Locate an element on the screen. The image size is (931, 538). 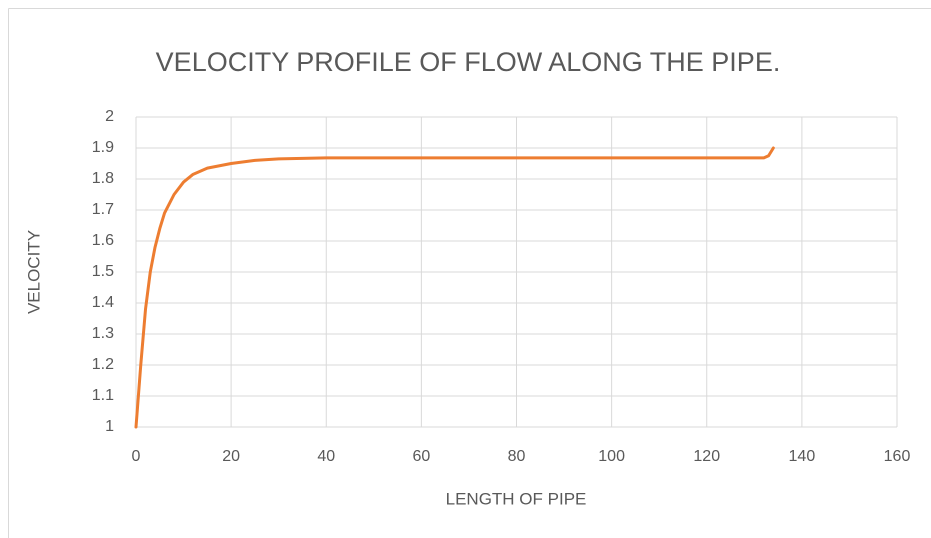
y-tick-label: 1.3 is located at coordinates (103, 333).